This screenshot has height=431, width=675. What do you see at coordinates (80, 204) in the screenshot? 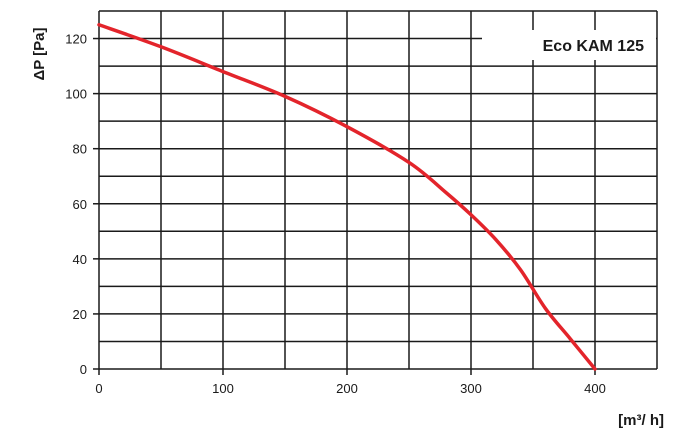
I see `y-tick-label: 60` at bounding box center [80, 204].